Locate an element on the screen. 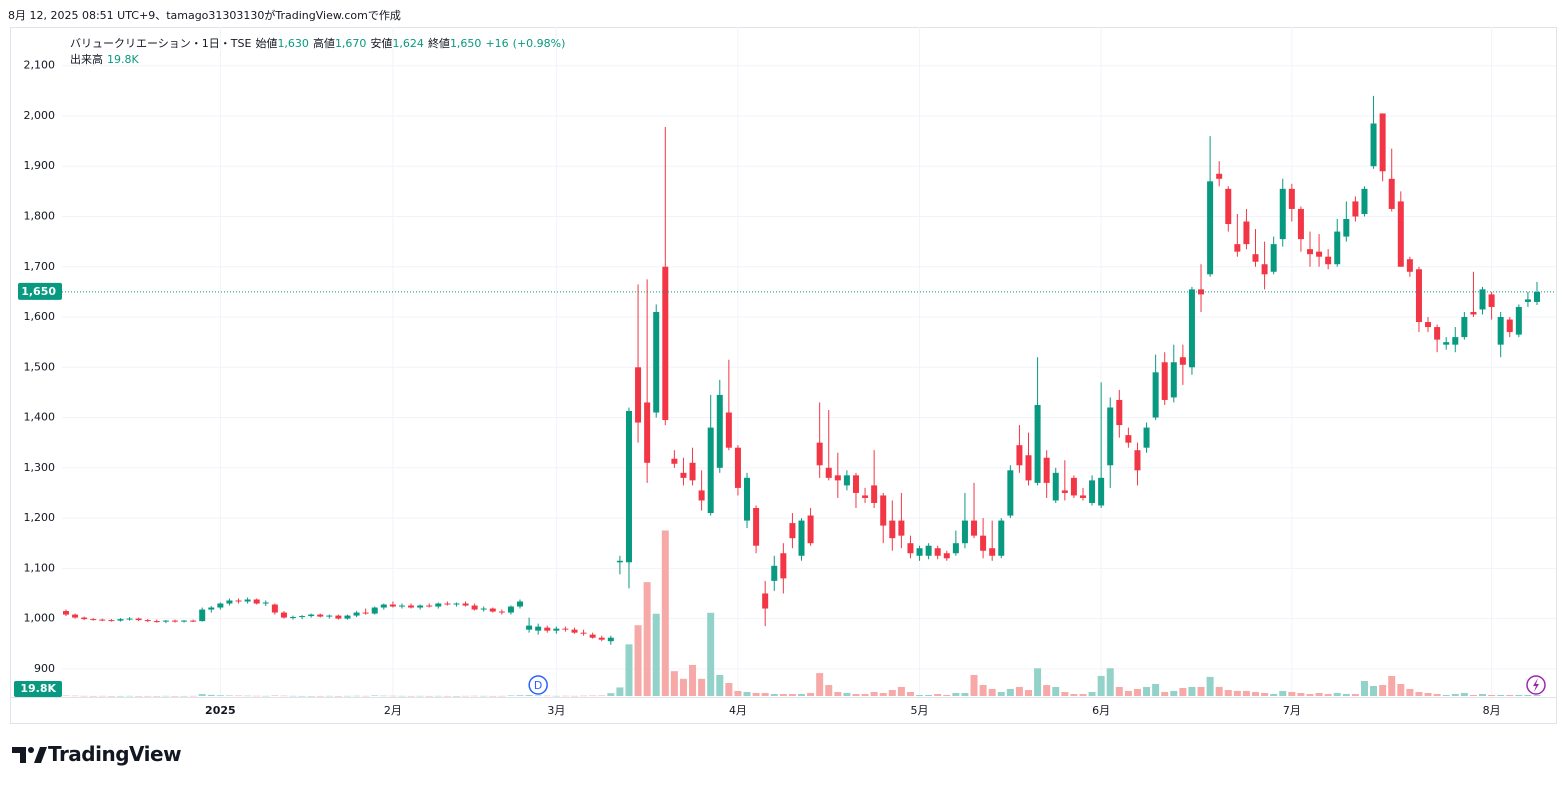 This screenshot has width=1567, height=785. volume-badge is located at coordinates (38, 689).